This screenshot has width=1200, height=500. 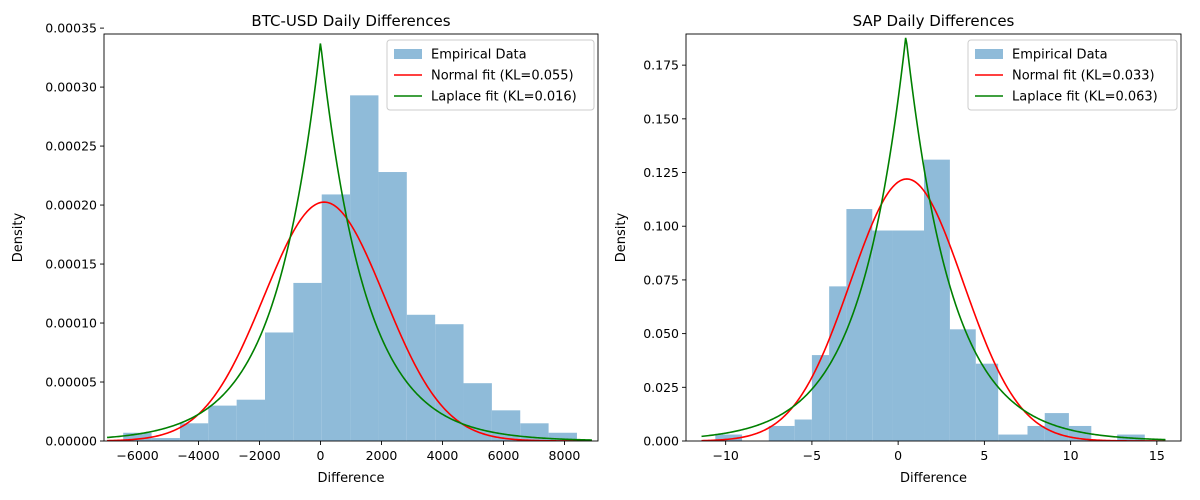 What do you see at coordinates (71, 146) in the screenshot?
I see `y-tick-label: 0.00025` at bounding box center [71, 146].